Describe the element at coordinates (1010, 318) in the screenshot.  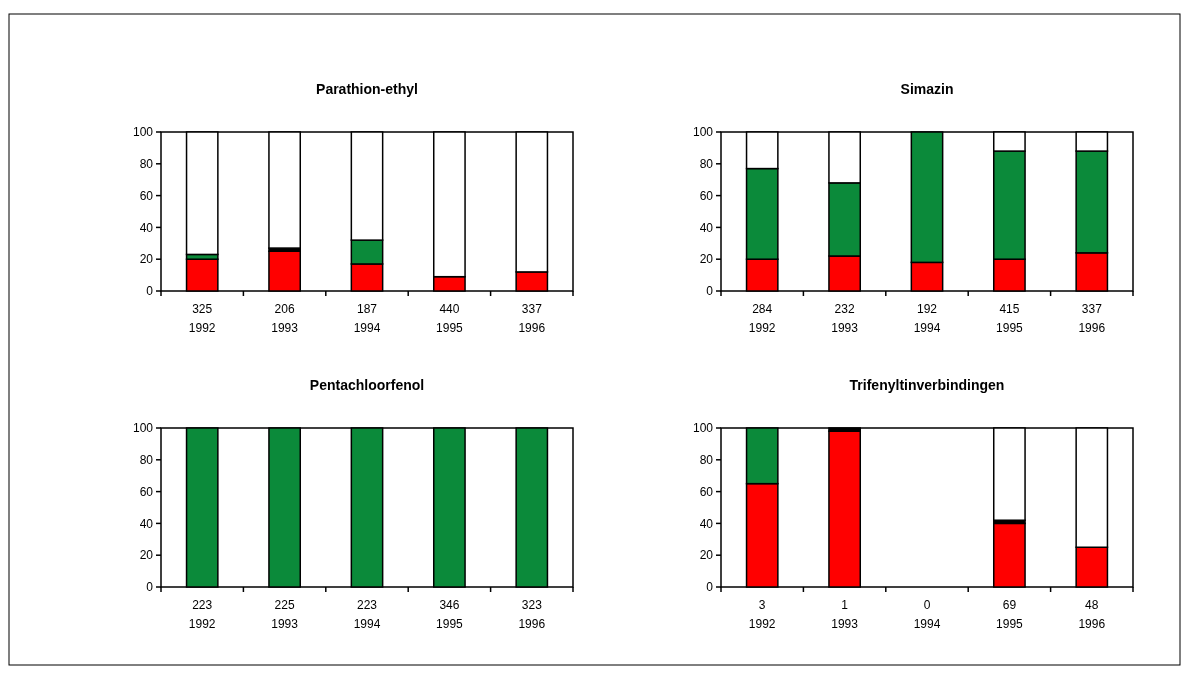
I see `x-tick-label: 415 1995` at that location.